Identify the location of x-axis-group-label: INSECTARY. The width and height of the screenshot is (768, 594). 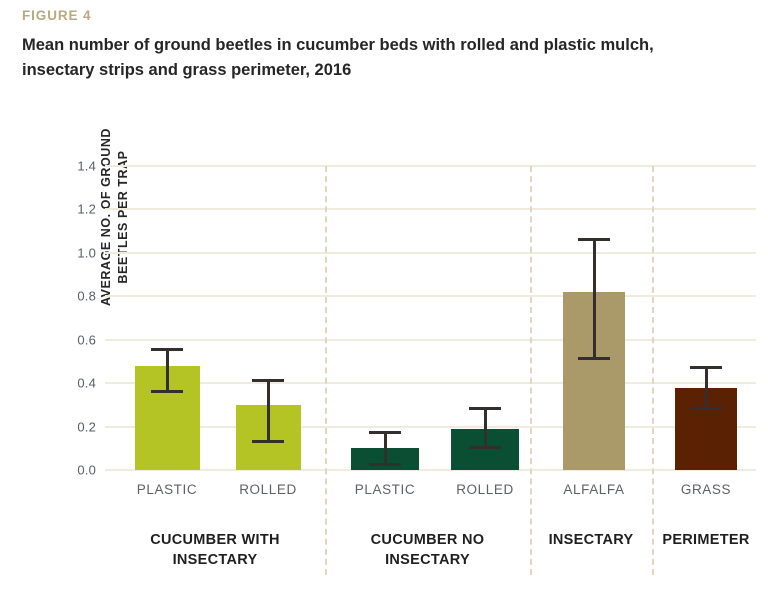
(591, 540).